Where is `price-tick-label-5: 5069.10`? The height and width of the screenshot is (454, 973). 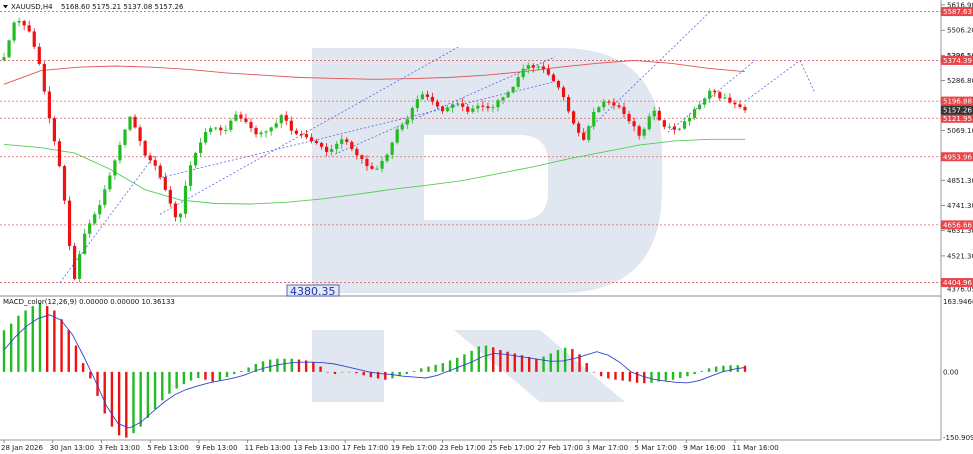 price-tick-label-5: 5069.10 is located at coordinates (960, 131).